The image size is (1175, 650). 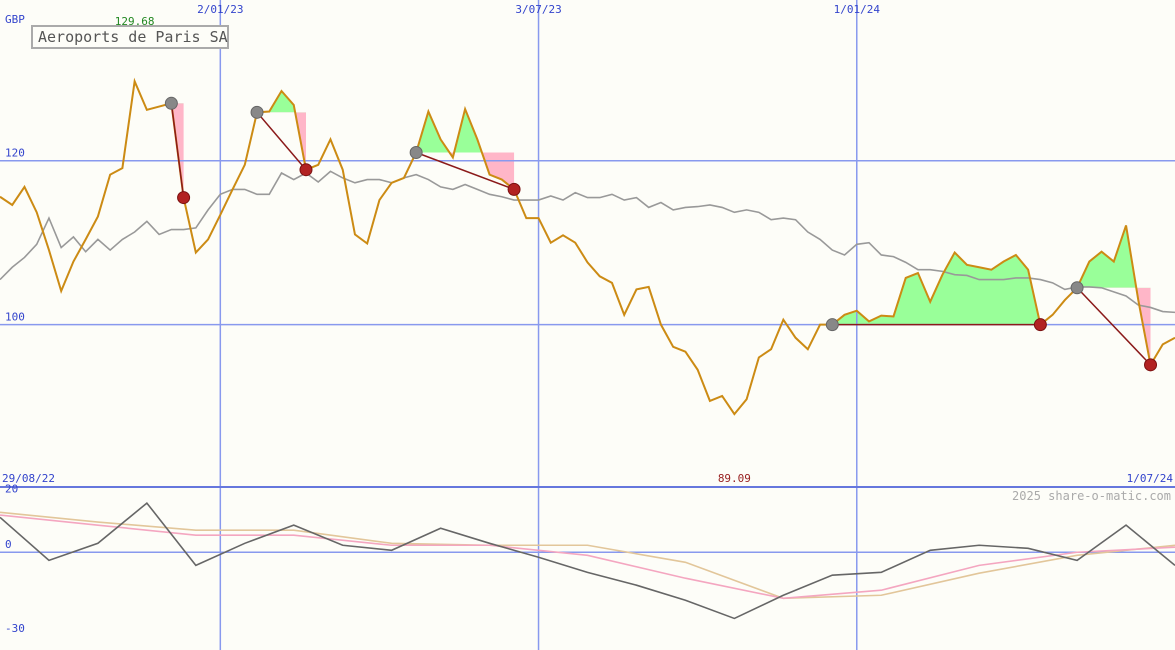 I want to click on x-tick-label: 1/01/24, so click(x=857, y=9).